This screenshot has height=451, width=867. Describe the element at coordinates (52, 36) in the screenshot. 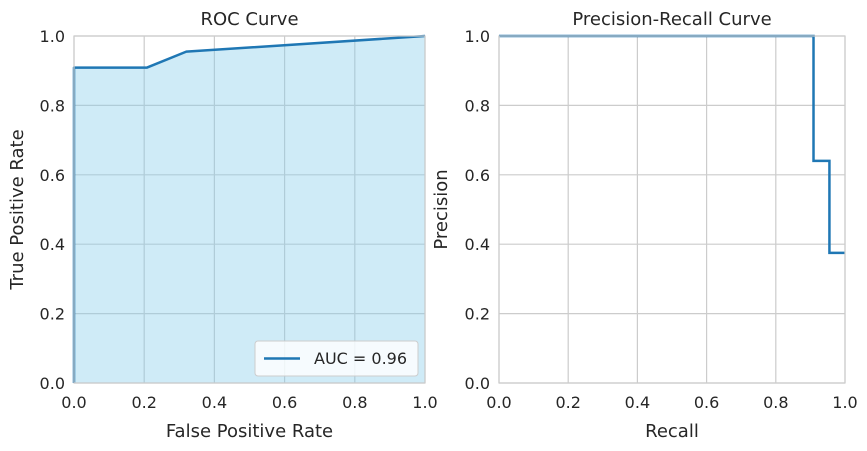

I see `roc-y-tick-label: 1.0` at that location.